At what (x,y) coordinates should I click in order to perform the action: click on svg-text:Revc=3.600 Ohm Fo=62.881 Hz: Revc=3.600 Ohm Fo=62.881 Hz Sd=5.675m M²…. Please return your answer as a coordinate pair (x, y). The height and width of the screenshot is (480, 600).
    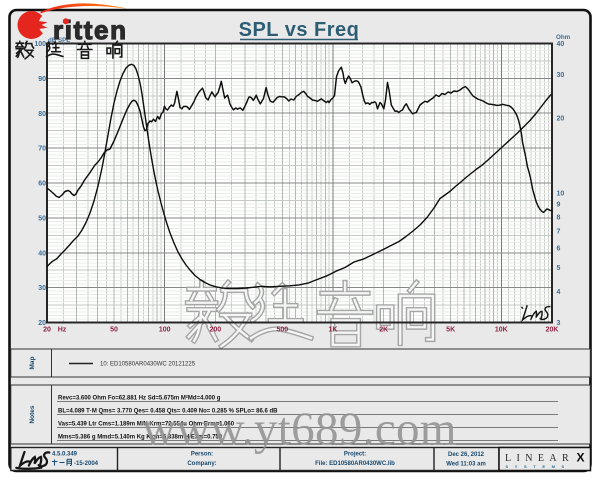
    Looking at the image, I should click on (139, 398).